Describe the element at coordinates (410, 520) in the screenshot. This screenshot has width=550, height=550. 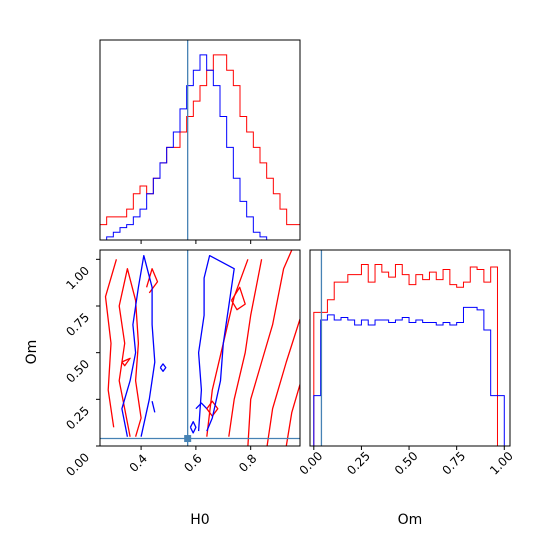
I see `x-axis-label-om: Om` at that location.